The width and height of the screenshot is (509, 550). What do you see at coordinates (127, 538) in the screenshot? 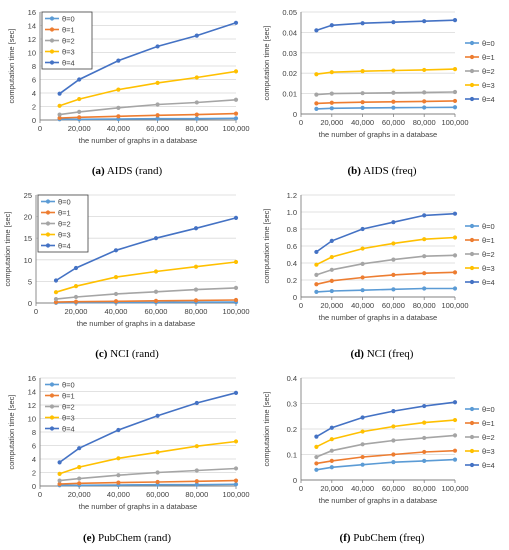
I see `caption-pubchem-rand: (e) PubChem (rand)` at bounding box center [127, 538].